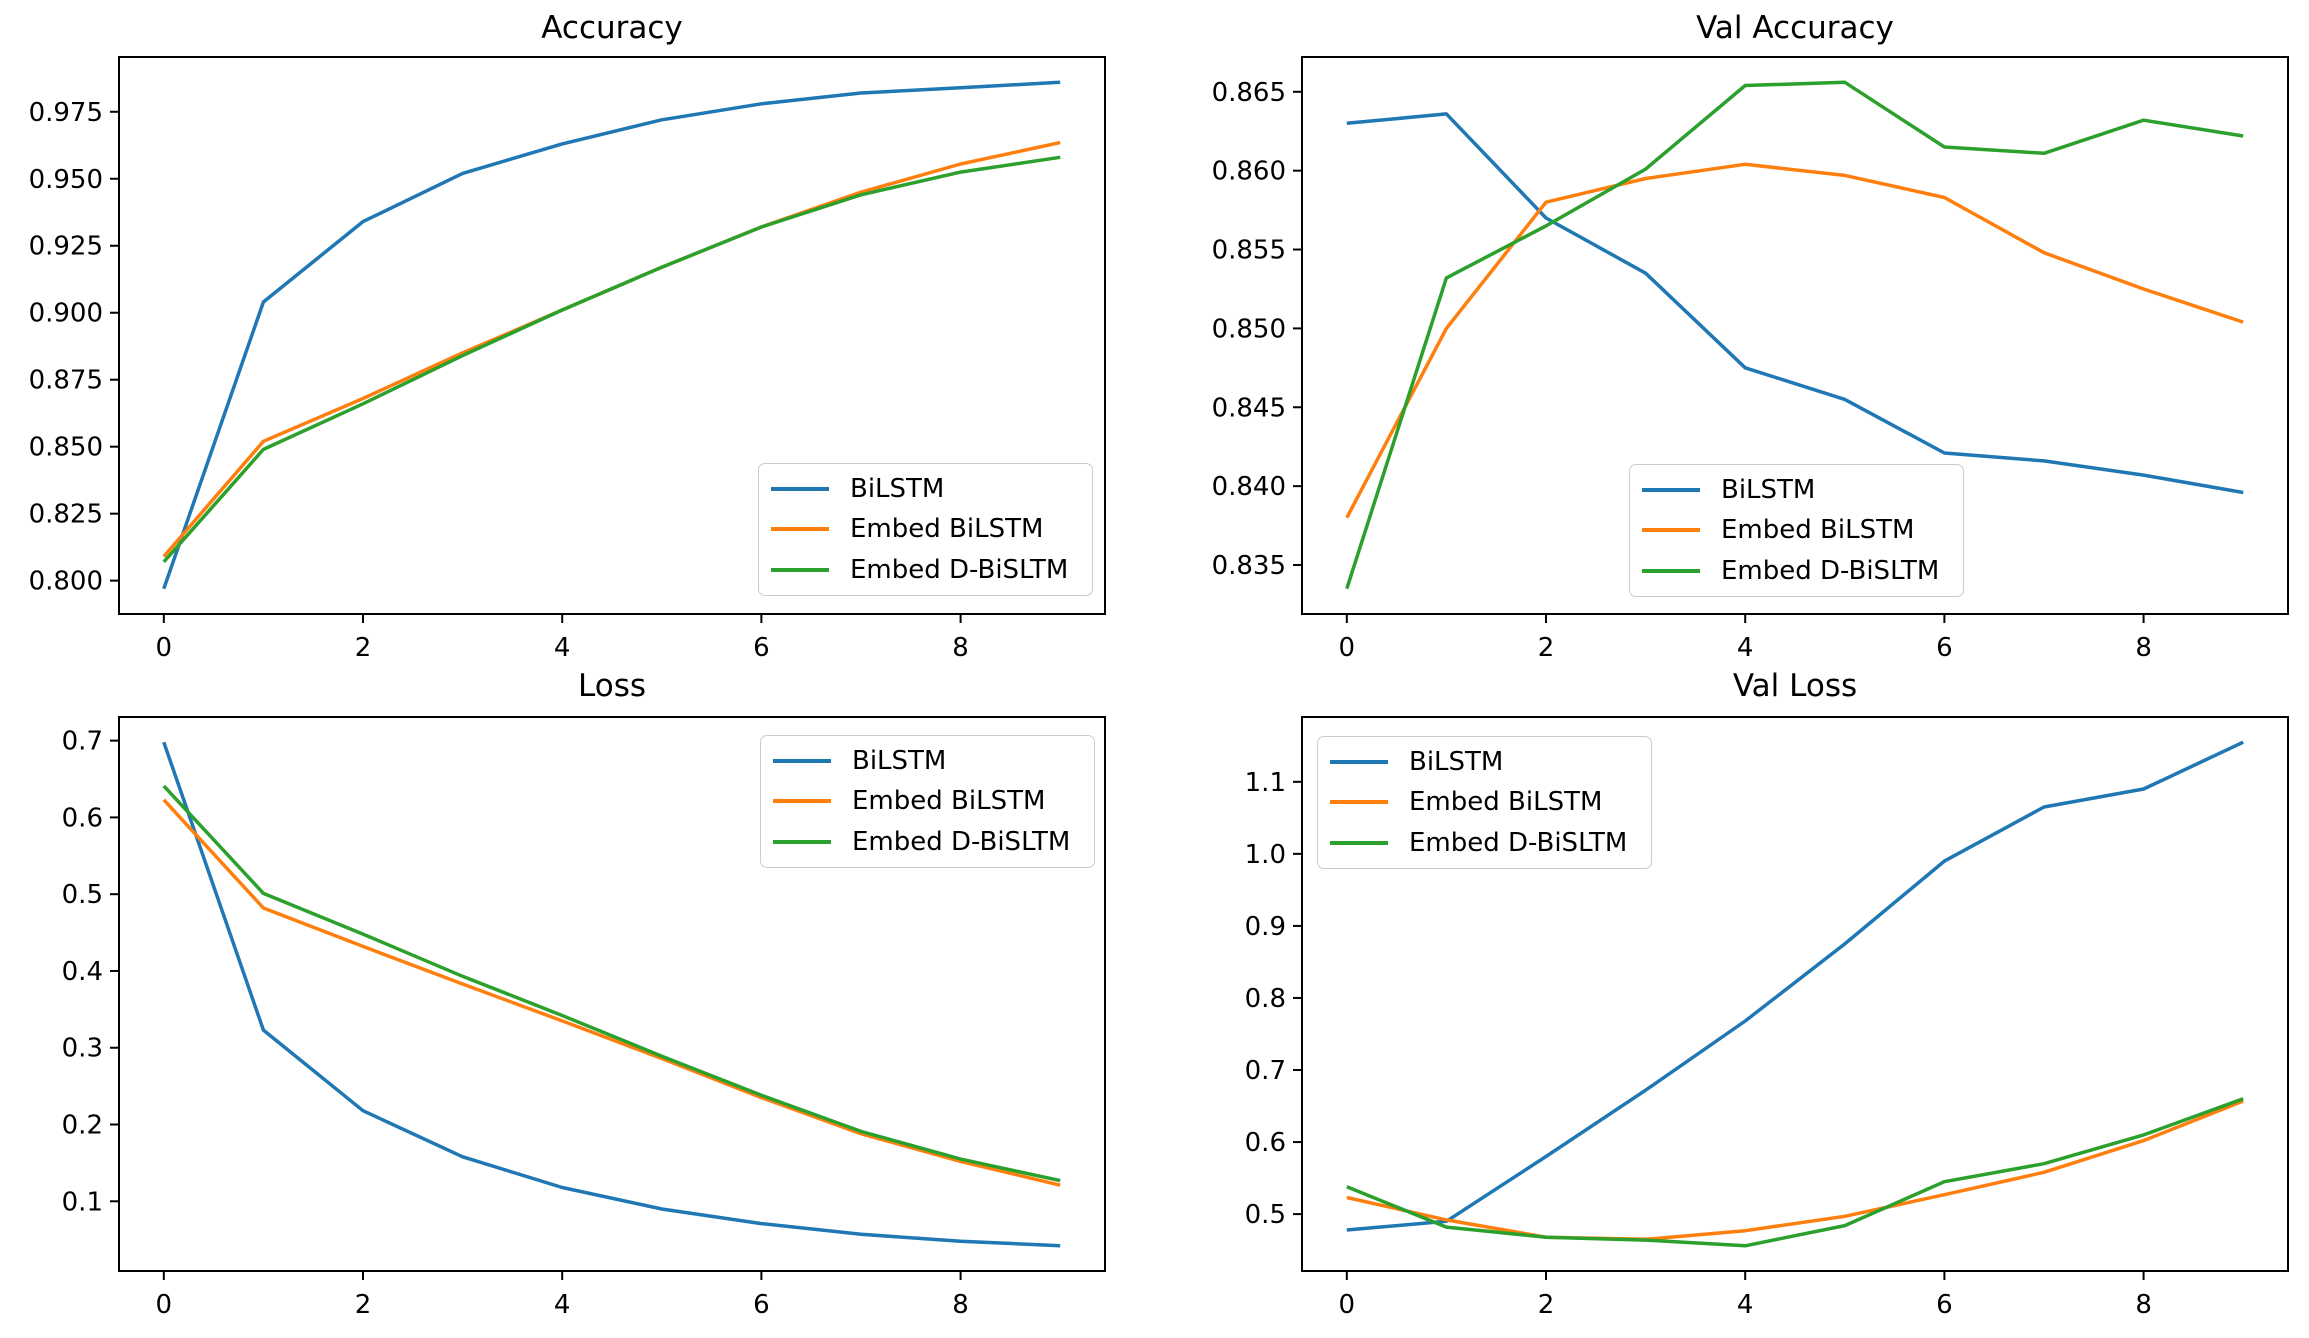 This screenshot has height=1338, width=2309. What do you see at coordinates (1249, 251) in the screenshot?
I see `y-tick-label: 0.855` at bounding box center [1249, 251].